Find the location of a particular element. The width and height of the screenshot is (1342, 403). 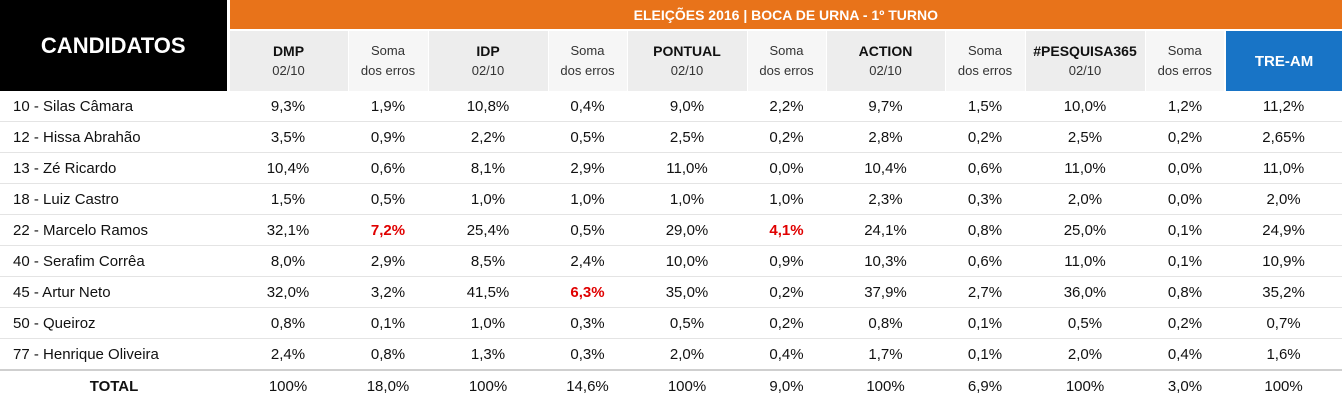

soma-header-line1: Soma is located at coordinates (388, 50).